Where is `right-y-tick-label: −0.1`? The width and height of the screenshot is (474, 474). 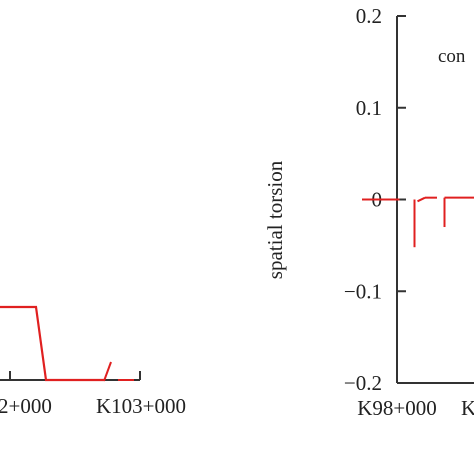 right-y-tick-label: −0.1 is located at coordinates (363, 291).